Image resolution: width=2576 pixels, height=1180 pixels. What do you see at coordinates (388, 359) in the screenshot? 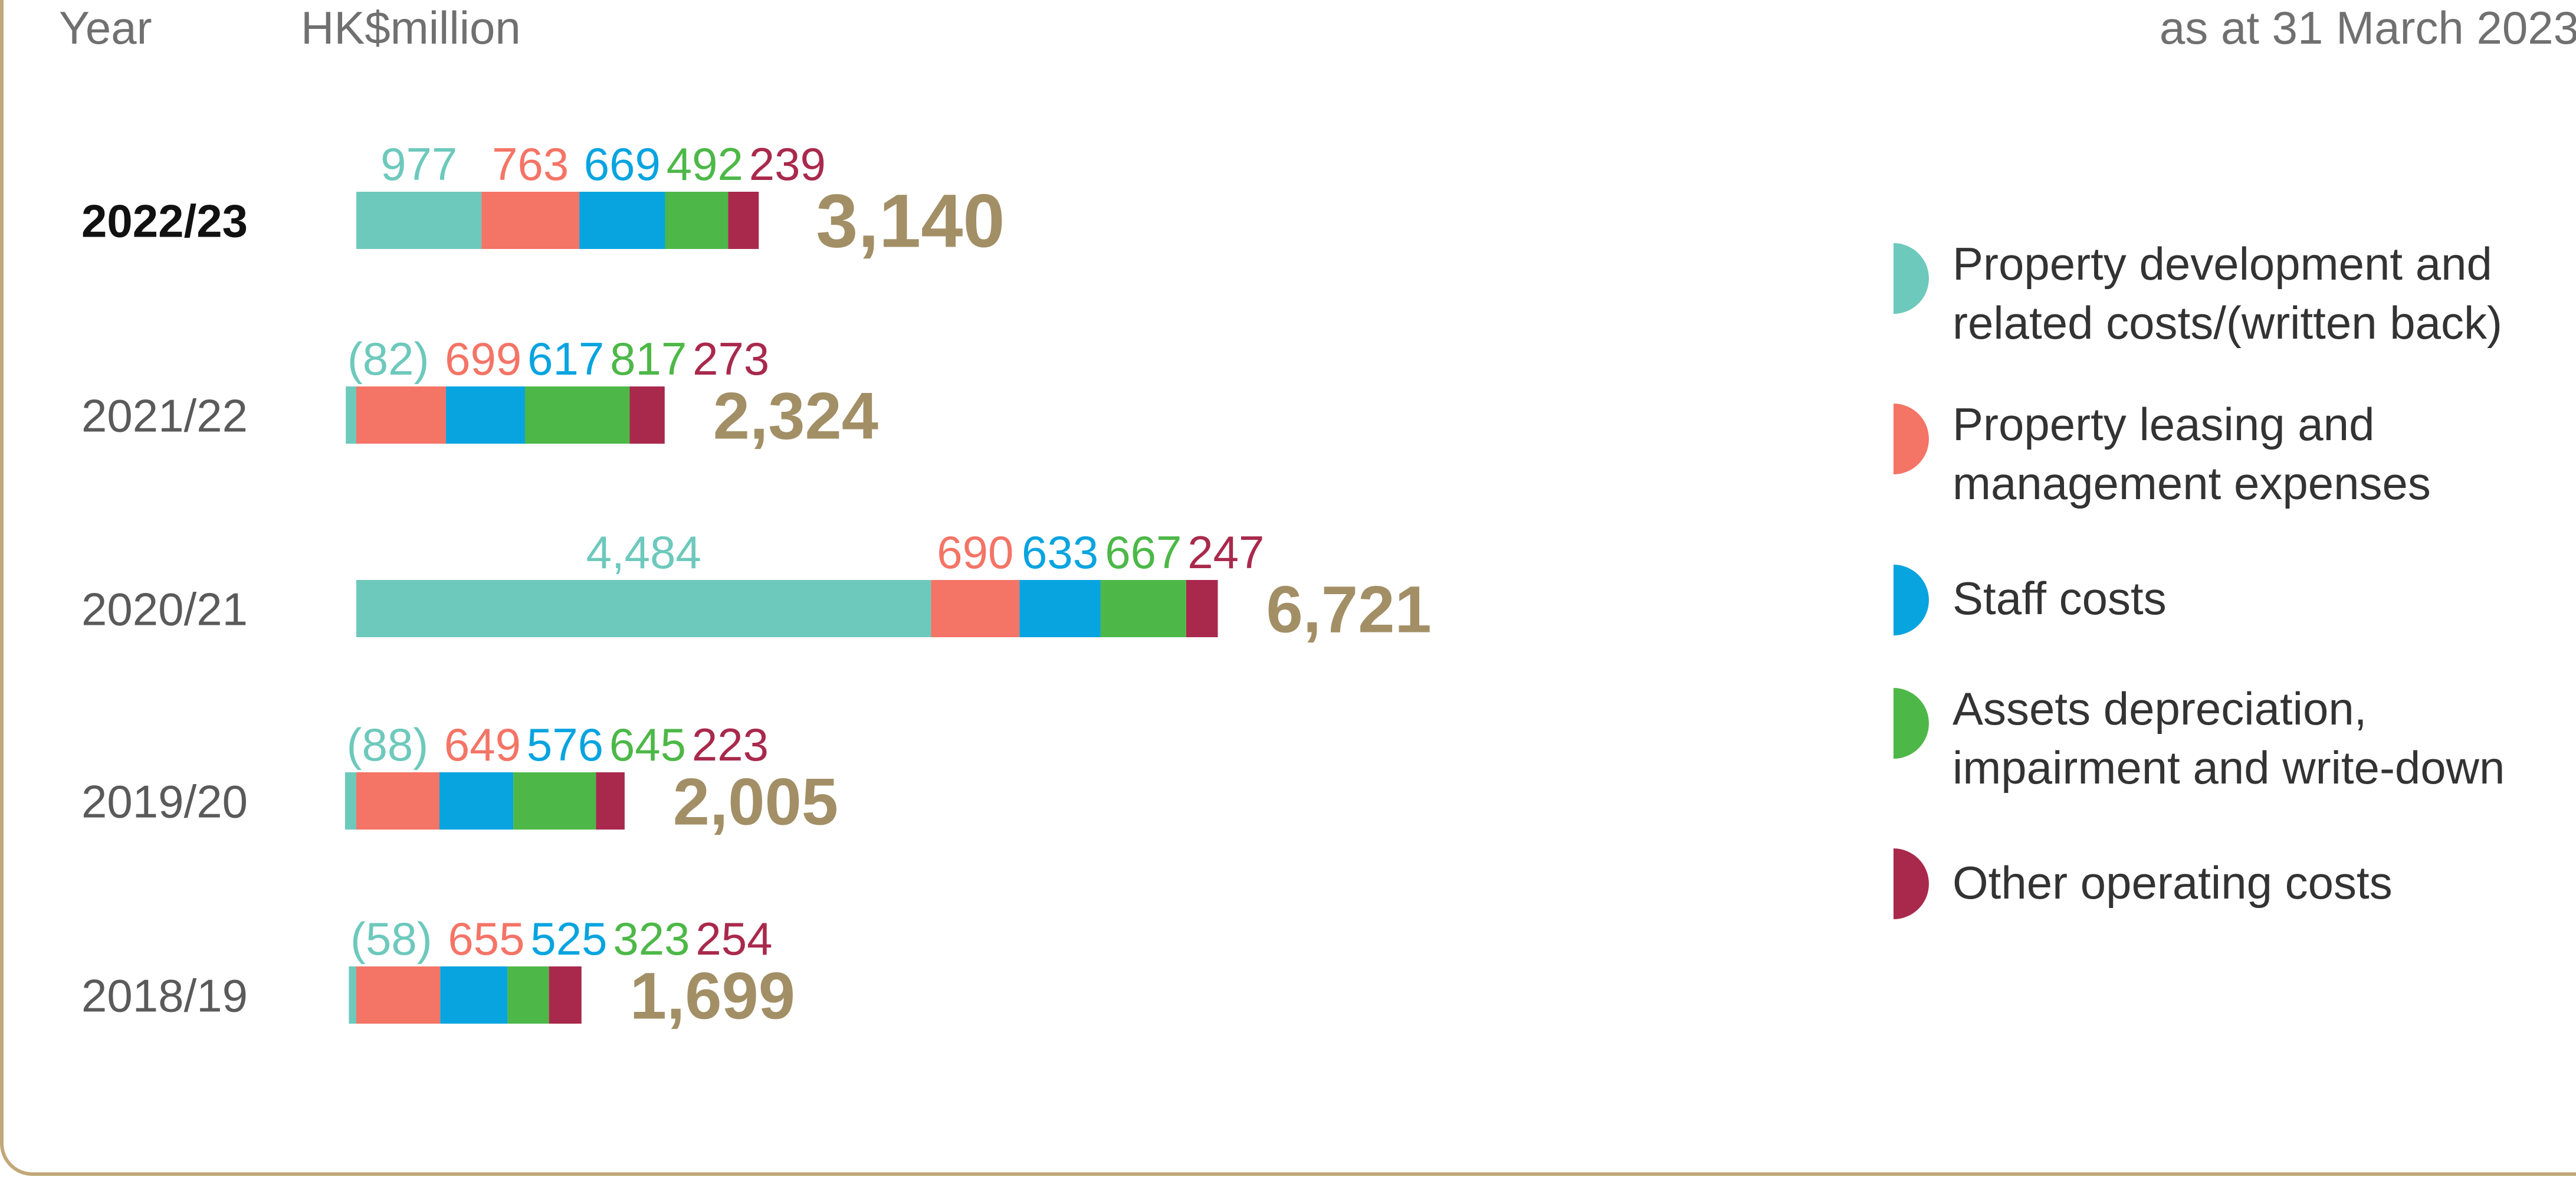
I see `data-label-2021-22-0: (82)` at bounding box center [388, 359].